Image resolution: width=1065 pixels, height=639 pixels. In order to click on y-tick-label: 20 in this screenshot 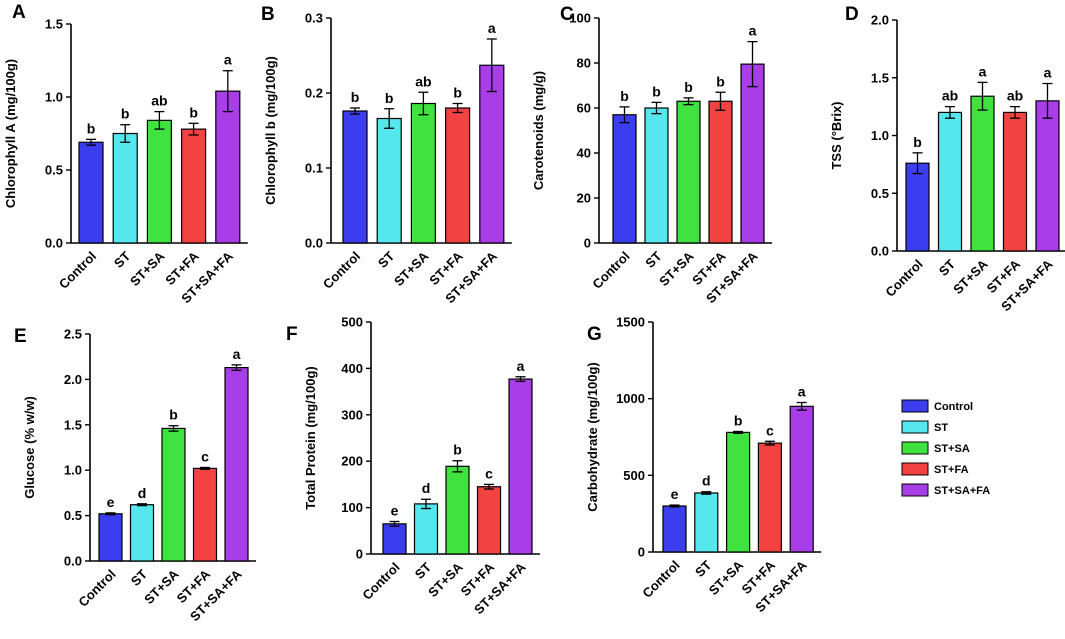, I will do `click(584, 198)`.